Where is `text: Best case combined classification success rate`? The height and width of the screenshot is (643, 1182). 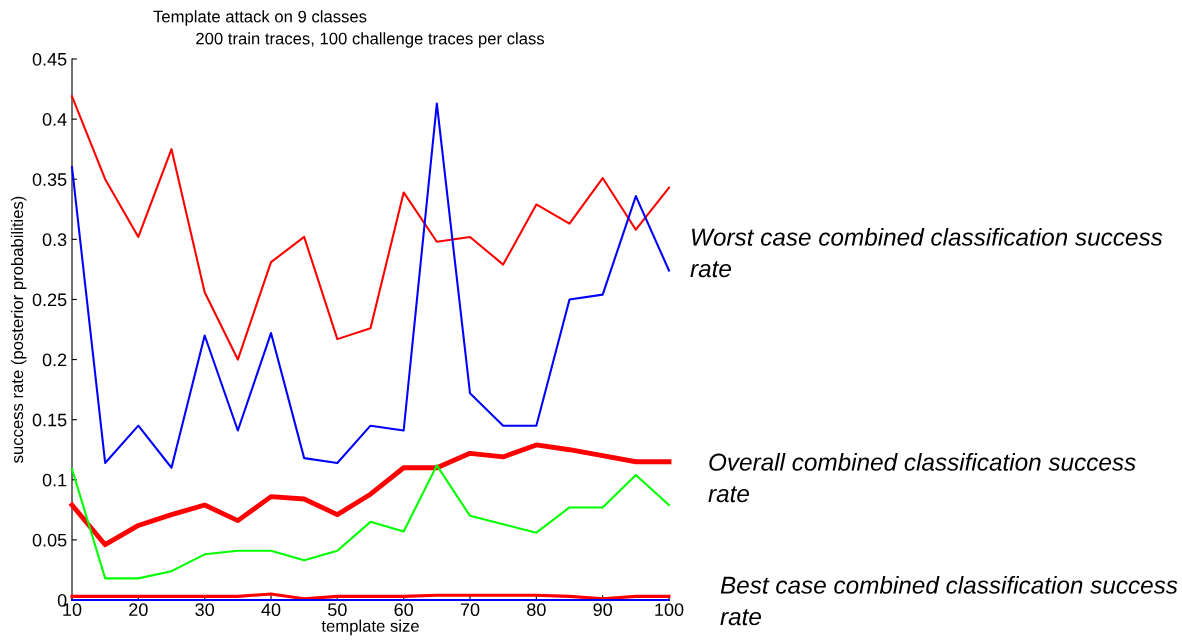
text: Best case combined classification success rate is located at coordinates (949, 600).